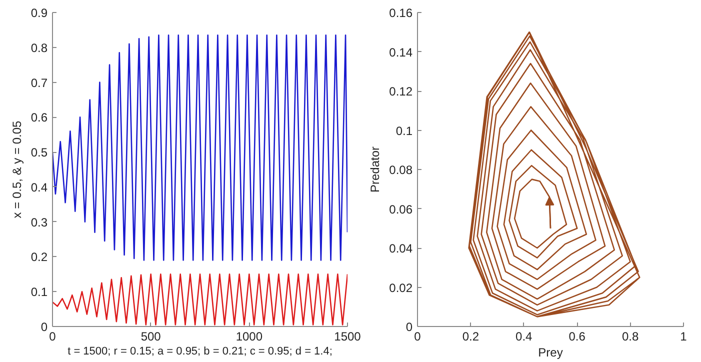 The height and width of the screenshot is (362, 701). I want to click on y-tick-label: 0.02, so click(401, 287).